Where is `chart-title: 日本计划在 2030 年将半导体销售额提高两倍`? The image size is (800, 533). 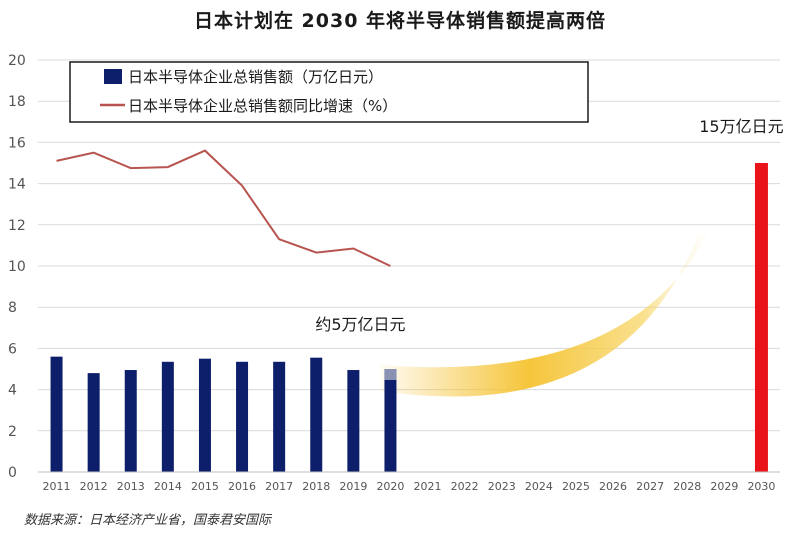 chart-title: 日本计划在 2030 年将半导体销售额提高两倍 is located at coordinates (400, 21).